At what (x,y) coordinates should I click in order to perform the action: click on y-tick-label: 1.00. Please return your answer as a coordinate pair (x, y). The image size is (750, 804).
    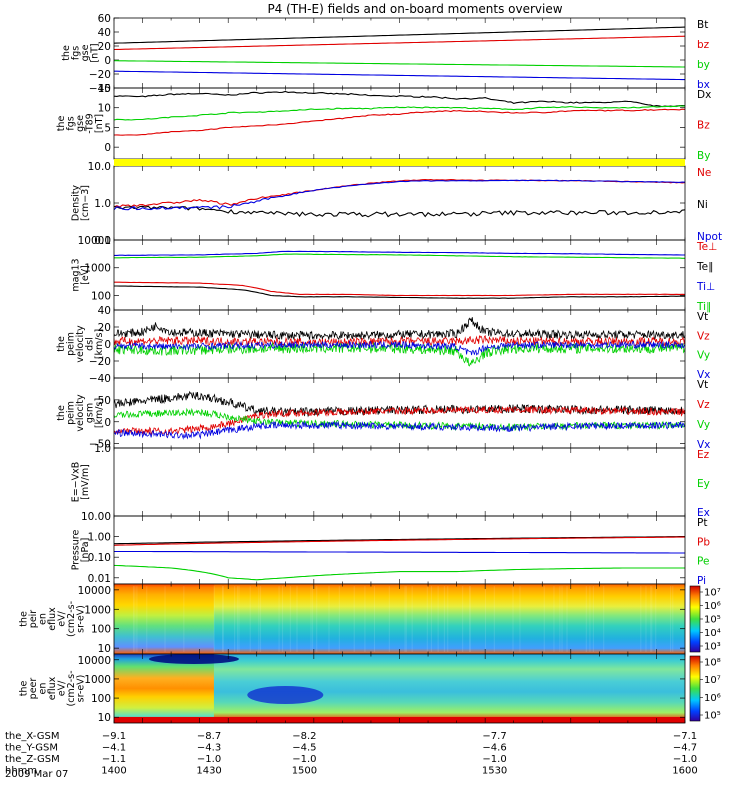
    Looking at the image, I should click on (99, 538).